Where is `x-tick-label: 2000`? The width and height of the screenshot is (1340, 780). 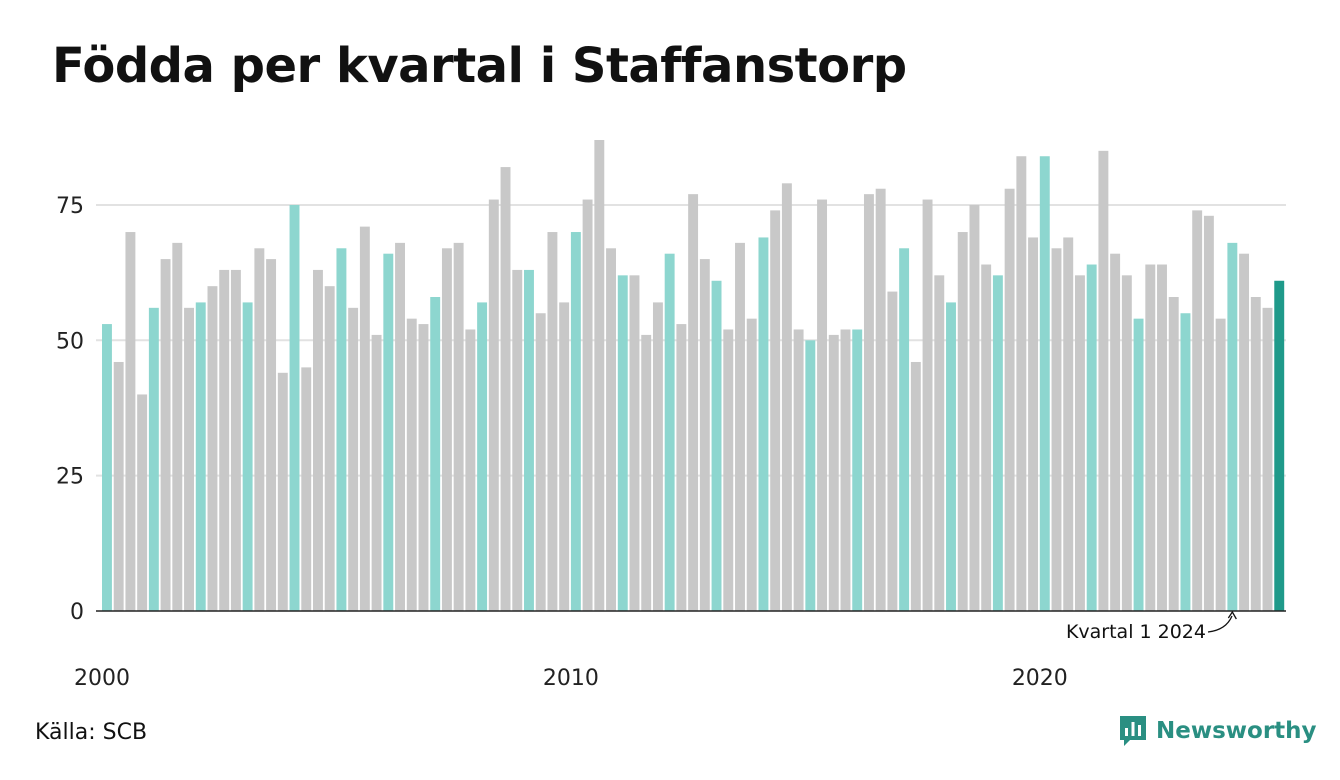 x-tick-label: 2000 is located at coordinates (102, 678).